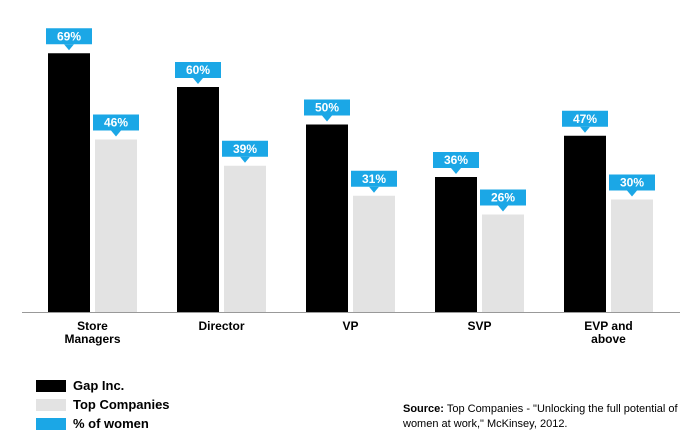 This screenshot has width=700, height=444. What do you see at coordinates (608, 326) in the screenshot?
I see `category-label-4-0: EVP and` at bounding box center [608, 326].